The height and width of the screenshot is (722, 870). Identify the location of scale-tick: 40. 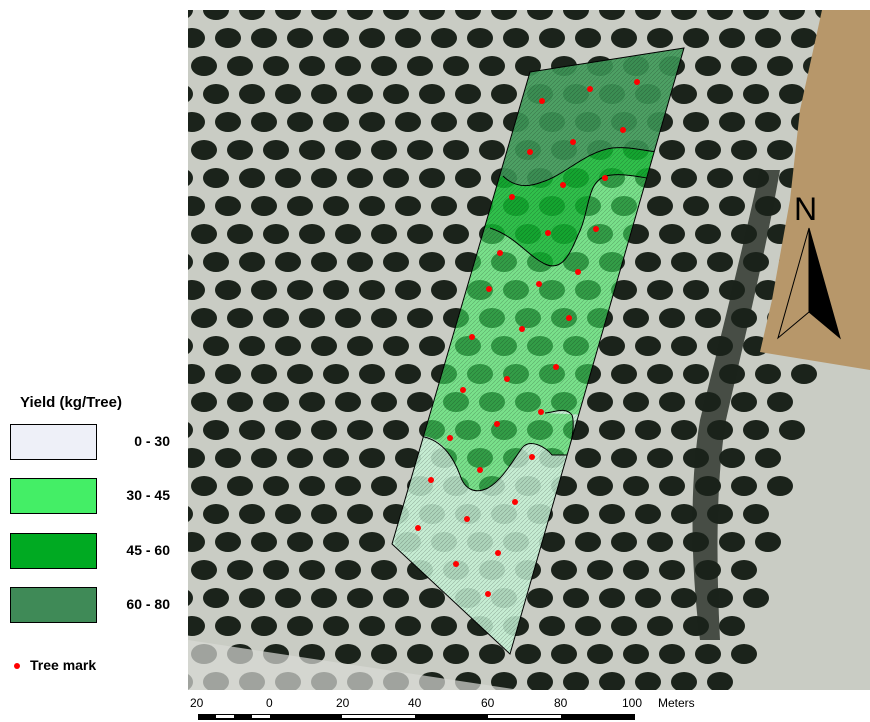
(415, 703).